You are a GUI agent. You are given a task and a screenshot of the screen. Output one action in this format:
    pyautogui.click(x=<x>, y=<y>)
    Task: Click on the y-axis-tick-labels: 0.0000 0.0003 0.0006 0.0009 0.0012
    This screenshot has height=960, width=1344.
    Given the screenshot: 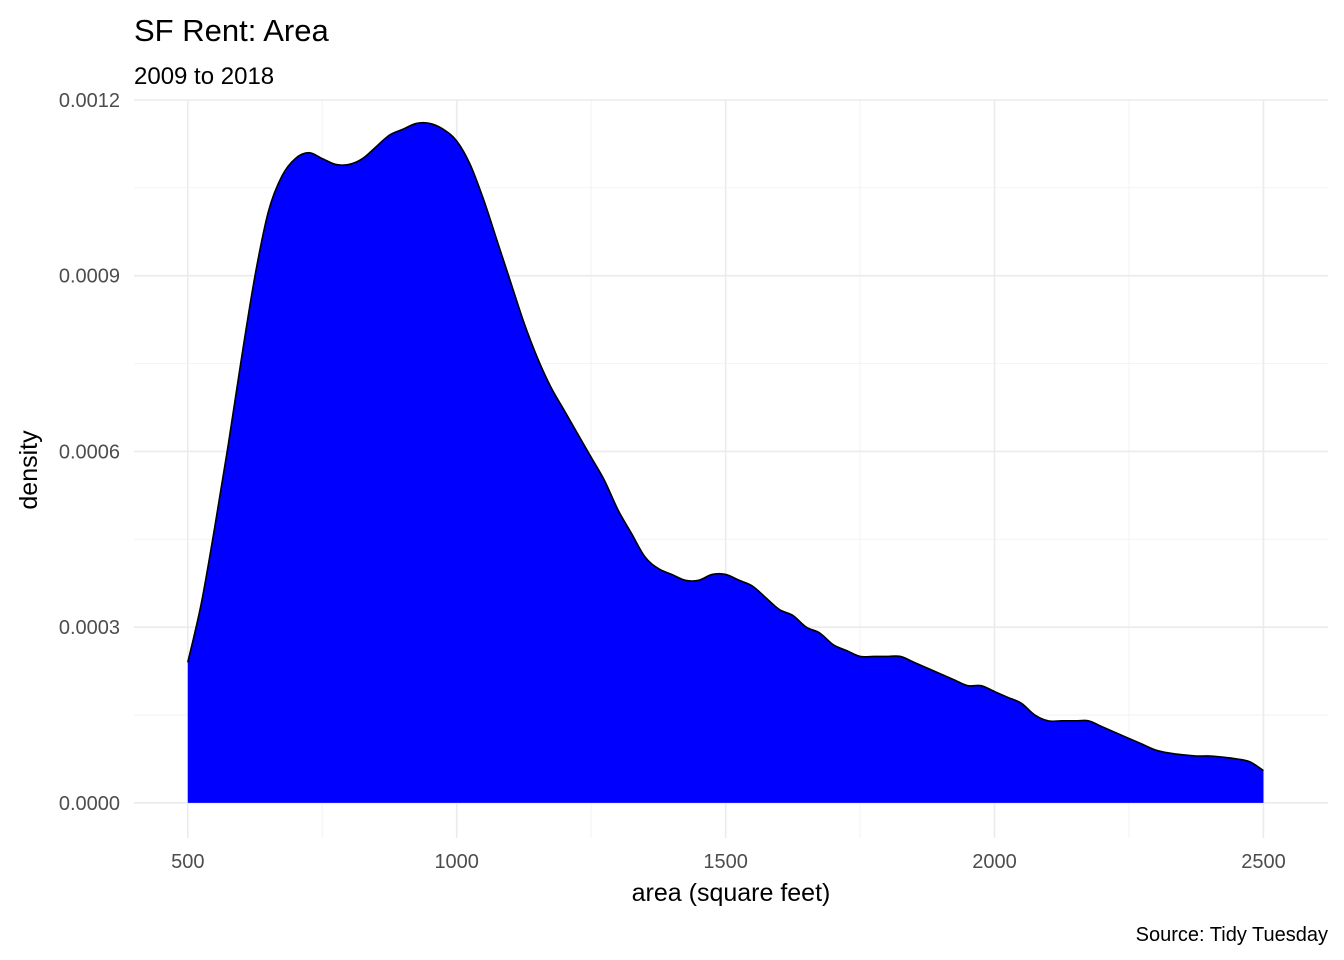 What is the action you would take?
    pyautogui.click(x=89, y=452)
    